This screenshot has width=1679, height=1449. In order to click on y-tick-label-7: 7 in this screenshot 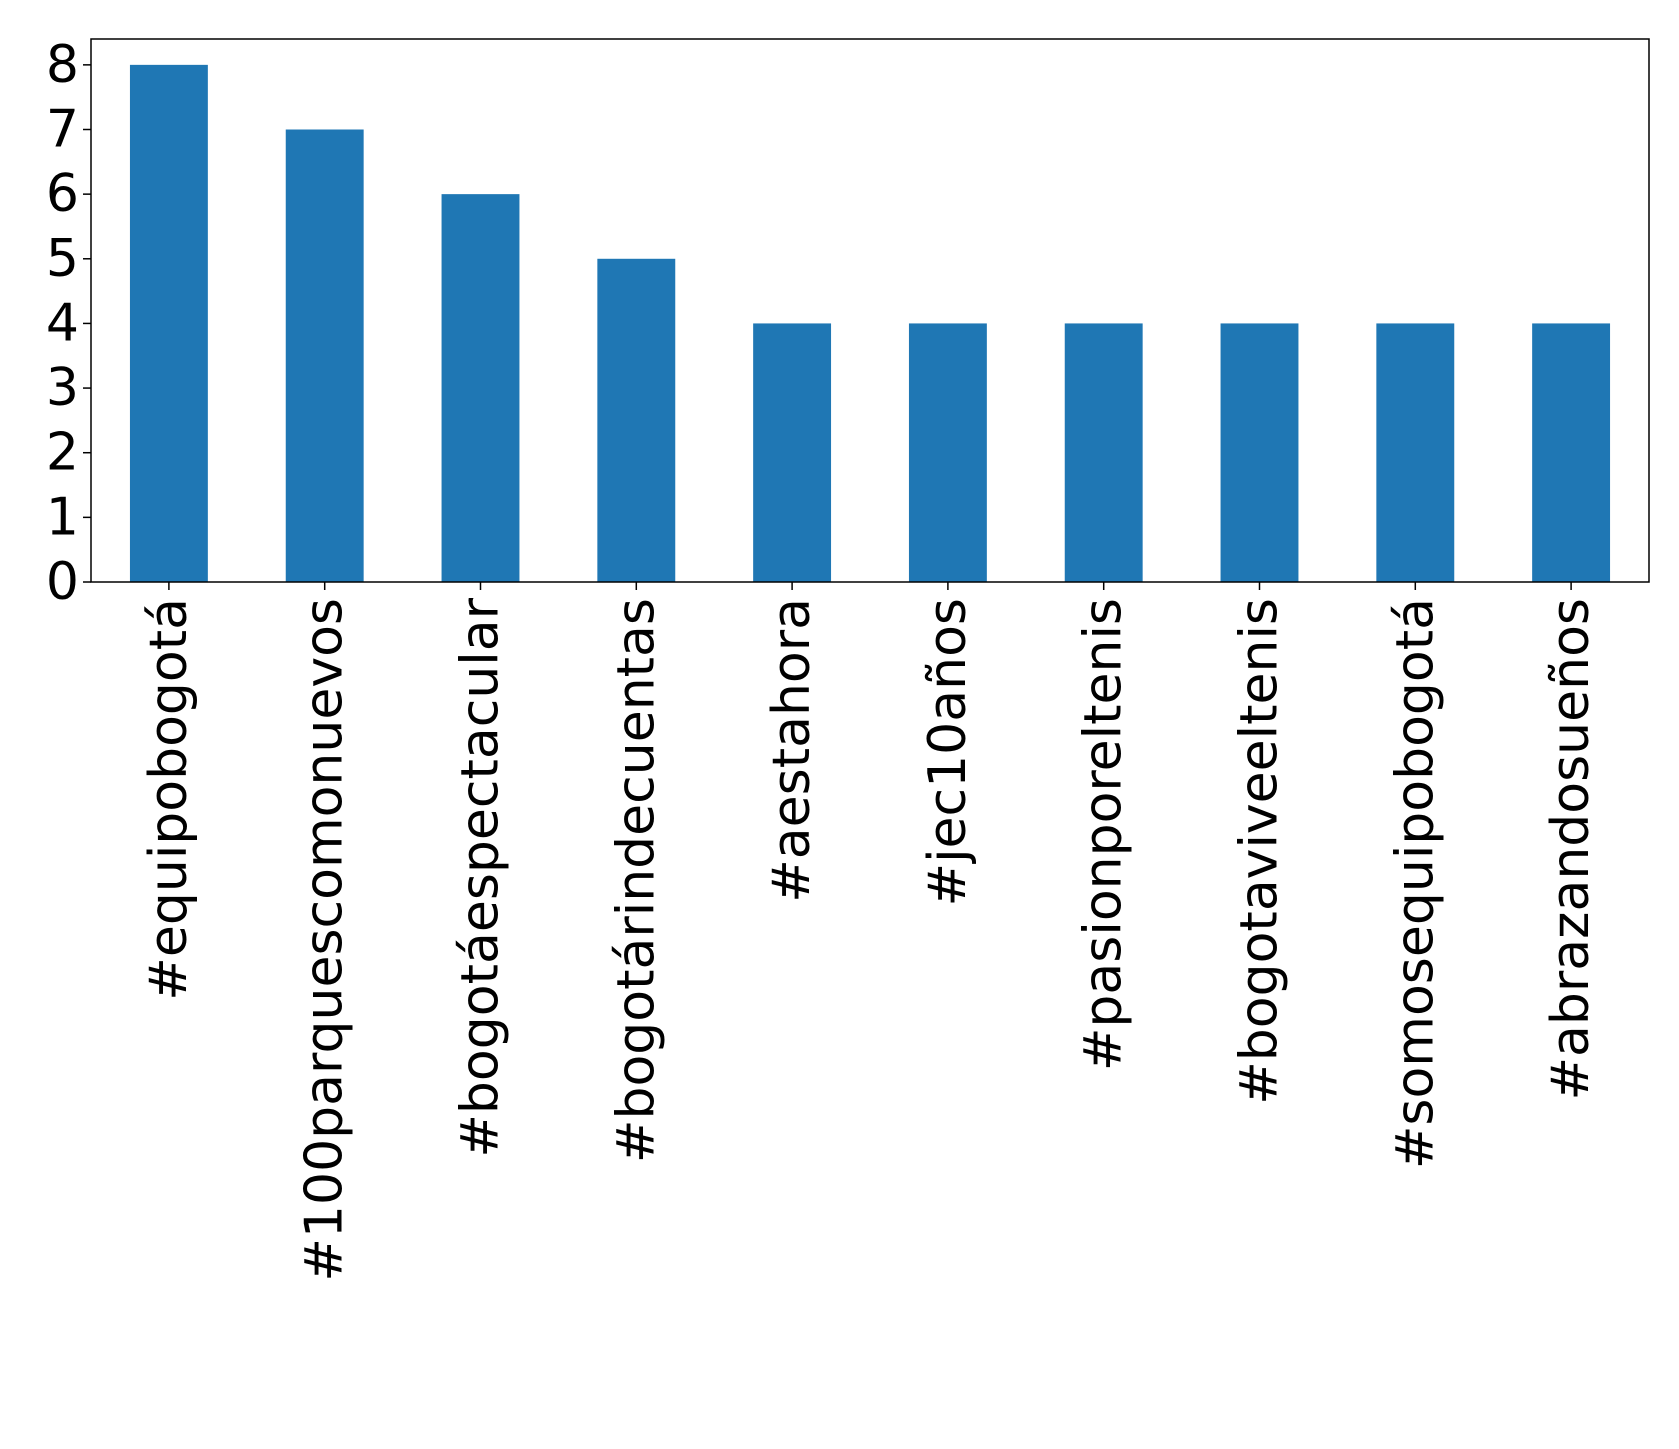, I will do `click(62, 130)`.